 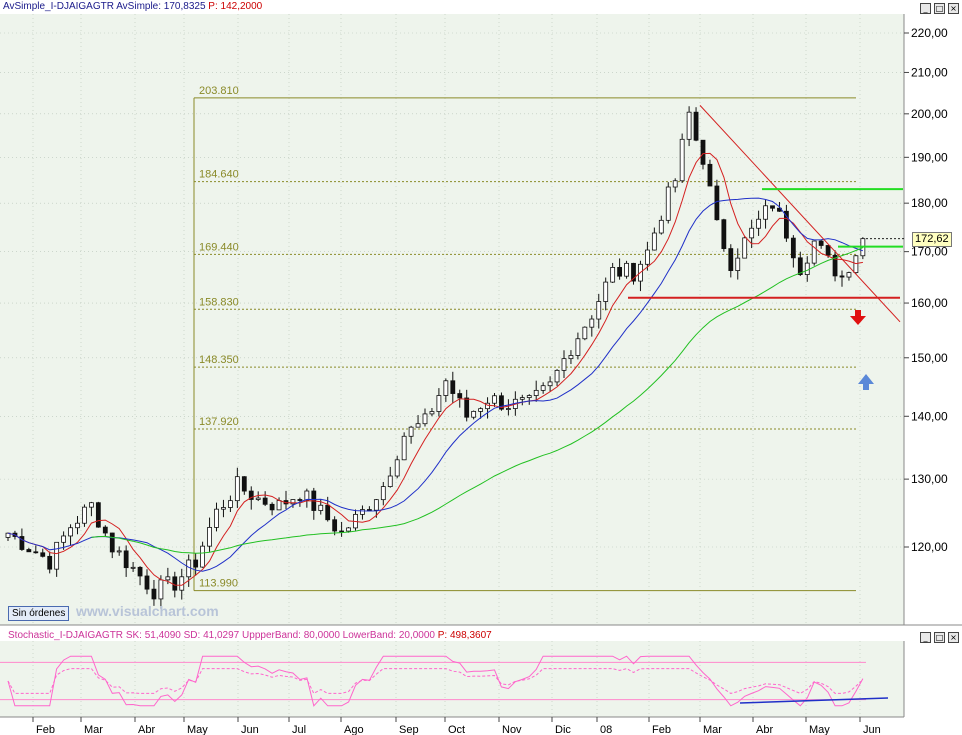 I want to click on y-tick-label: 190,00, so click(x=929, y=157).